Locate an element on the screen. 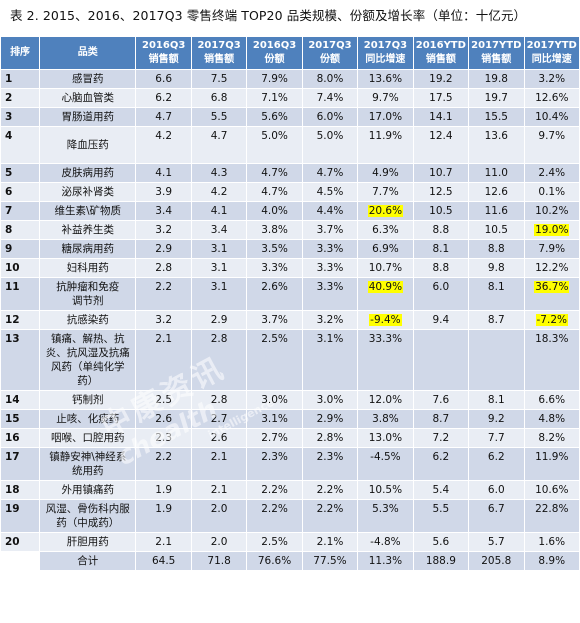  value-cell: 2.7% is located at coordinates (274, 438).